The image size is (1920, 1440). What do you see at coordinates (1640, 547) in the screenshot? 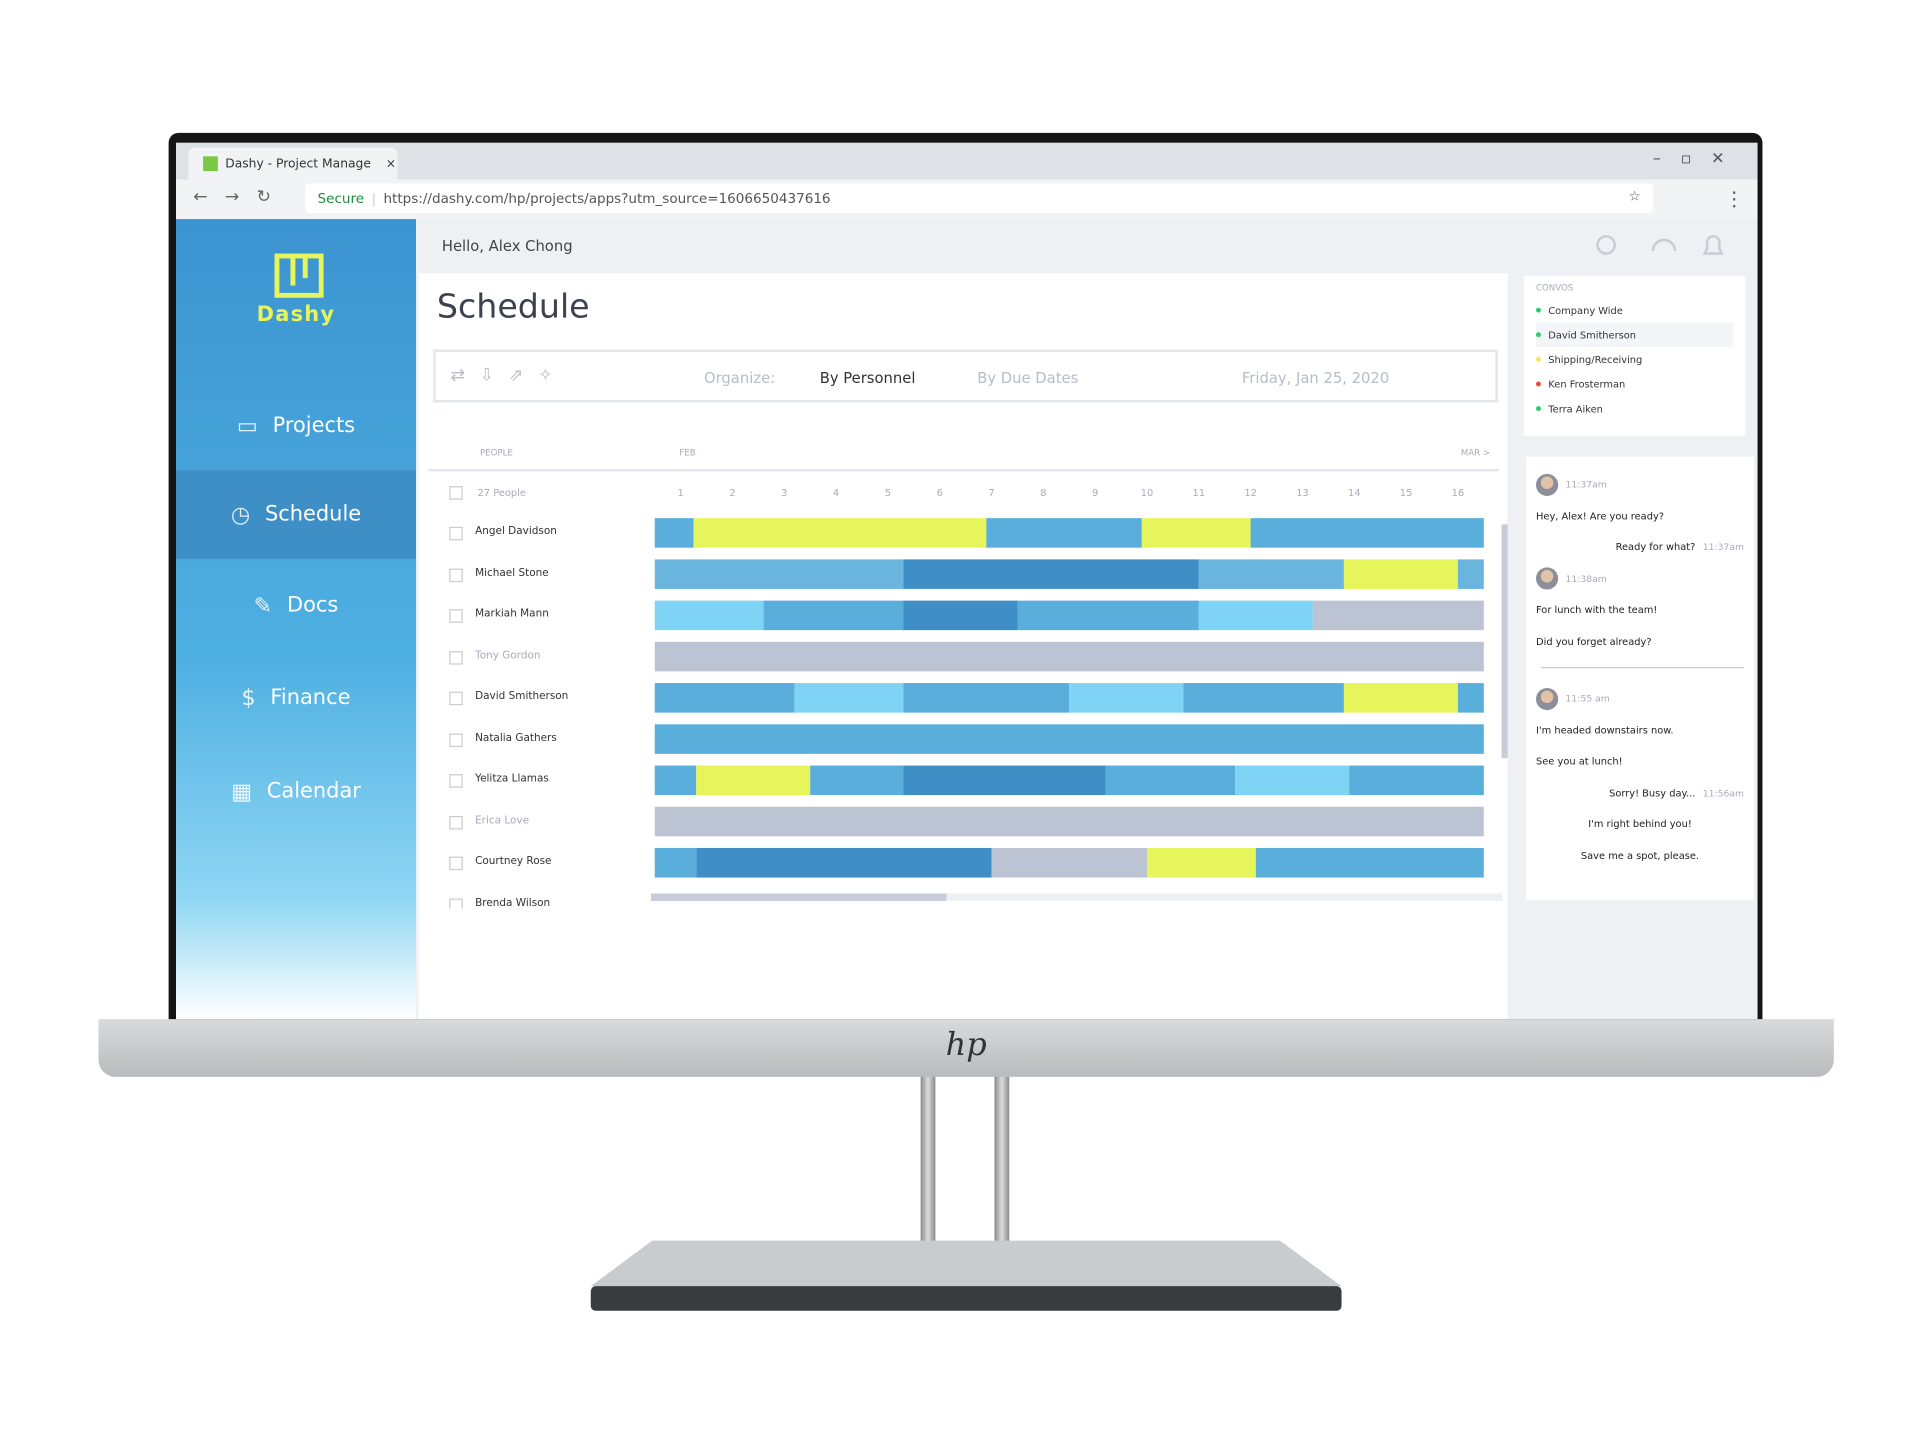
I see `chat-row: Ready for what? 11:37am` at bounding box center [1640, 547].